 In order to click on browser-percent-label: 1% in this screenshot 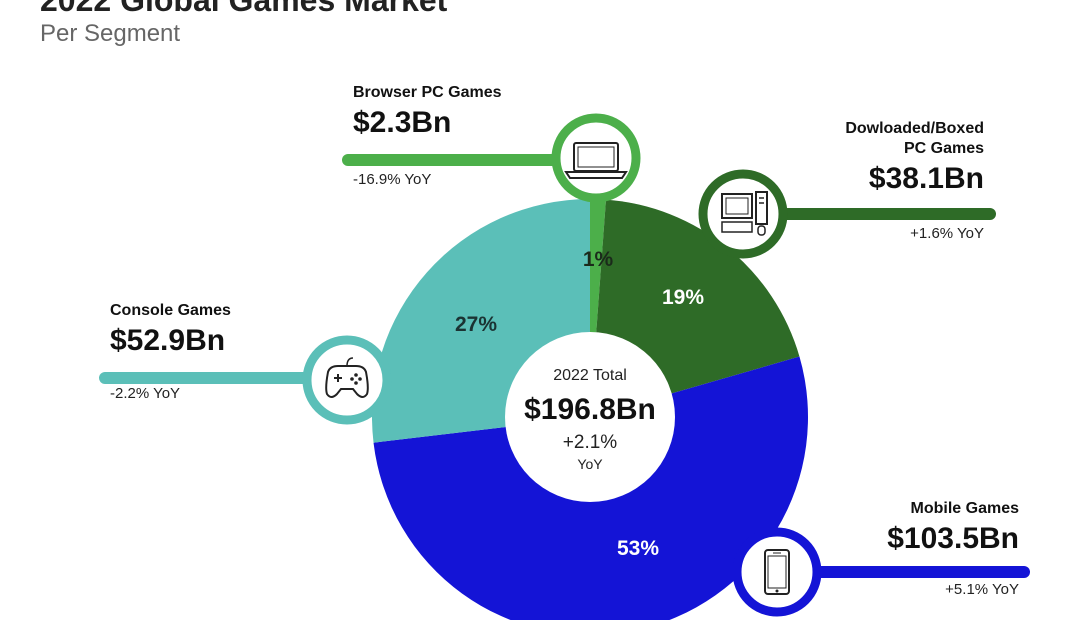, I will do `click(598, 259)`.